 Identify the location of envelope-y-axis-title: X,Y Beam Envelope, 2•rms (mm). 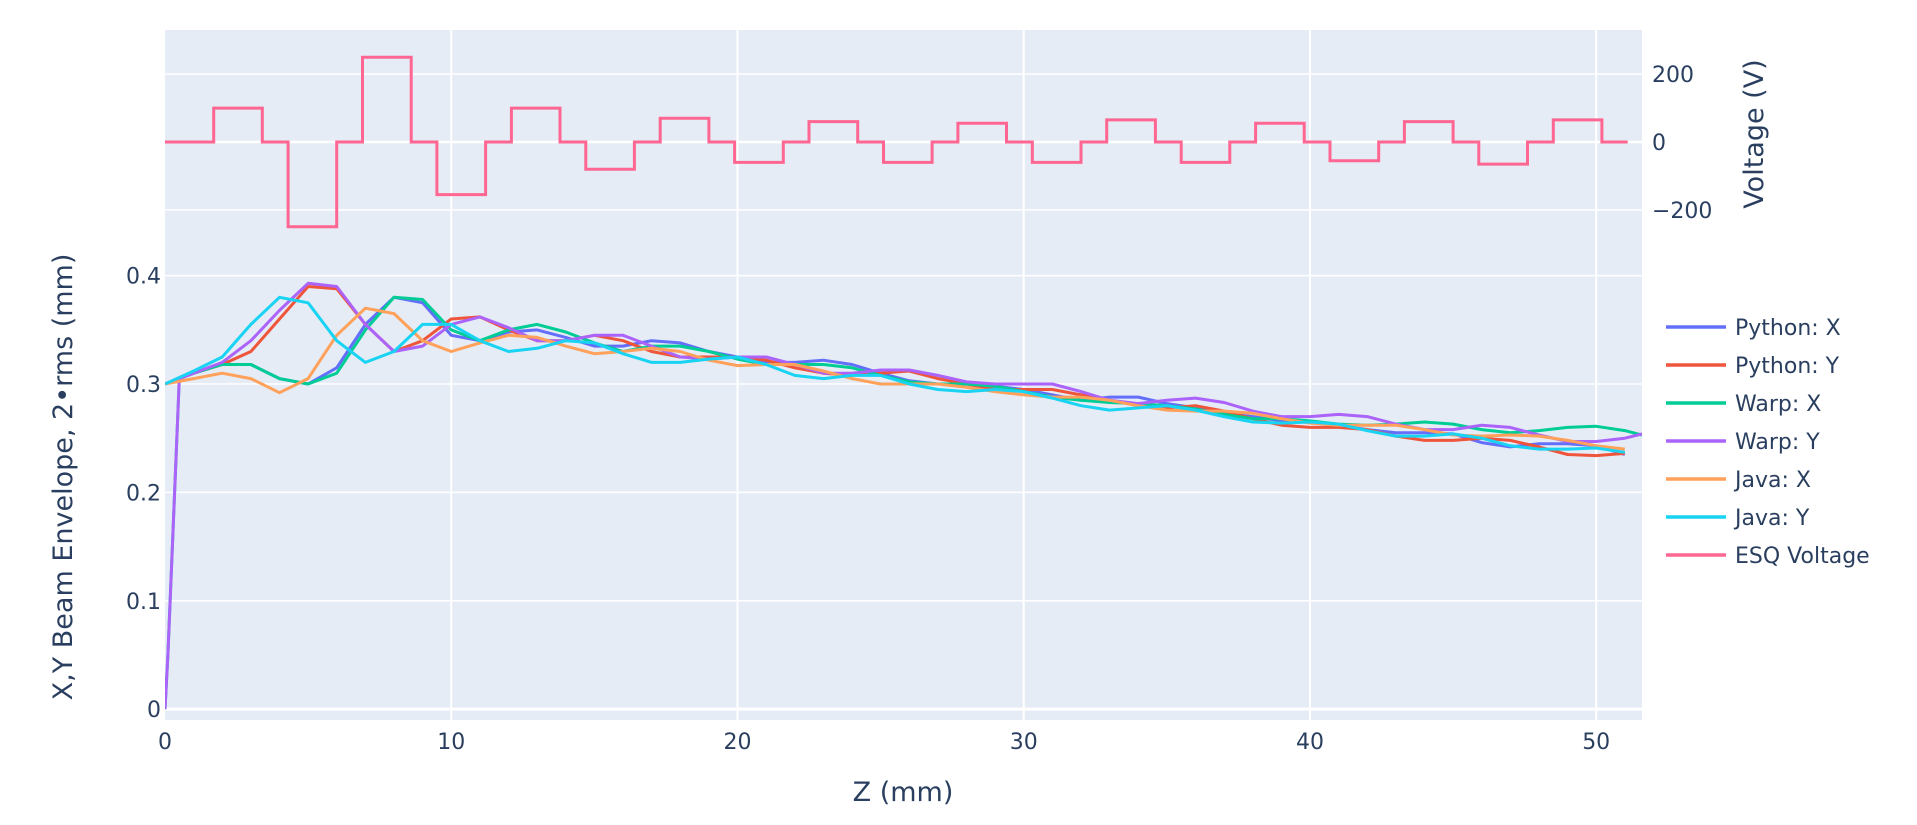
(63, 477).